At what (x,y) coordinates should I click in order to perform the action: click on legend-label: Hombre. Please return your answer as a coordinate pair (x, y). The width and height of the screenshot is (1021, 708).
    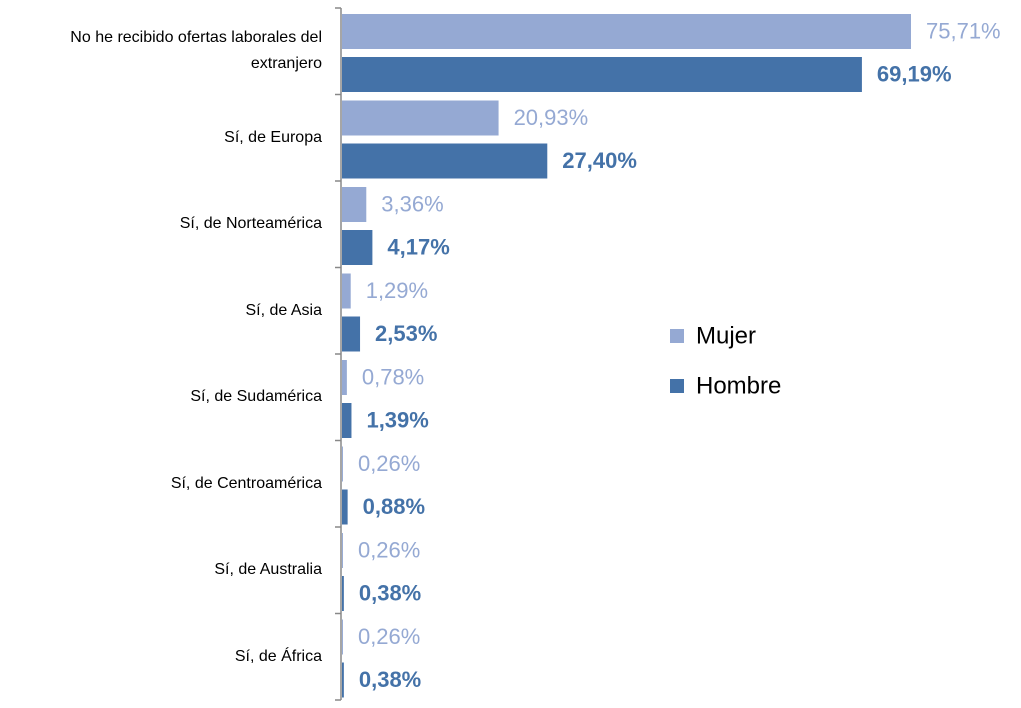
    Looking at the image, I should click on (738, 385).